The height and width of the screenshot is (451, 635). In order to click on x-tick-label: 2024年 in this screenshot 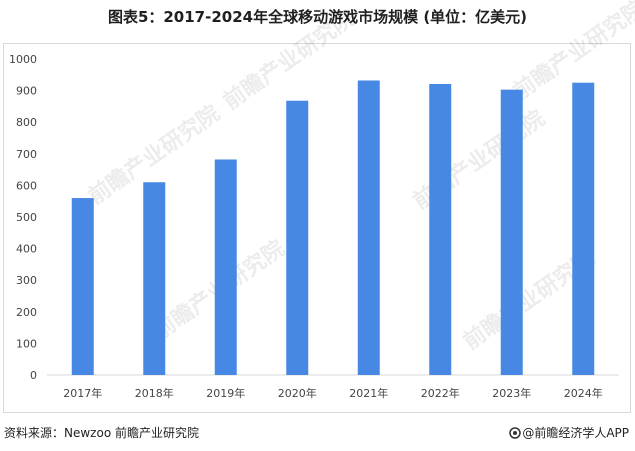, I will do `click(583, 393)`.